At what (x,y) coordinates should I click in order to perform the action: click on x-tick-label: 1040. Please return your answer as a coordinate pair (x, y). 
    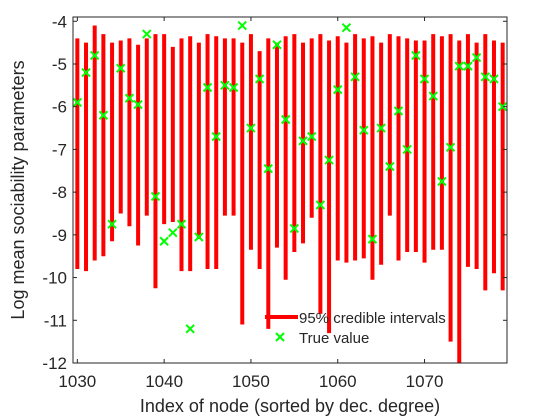
    Looking at the image, I should click on (164, 381).